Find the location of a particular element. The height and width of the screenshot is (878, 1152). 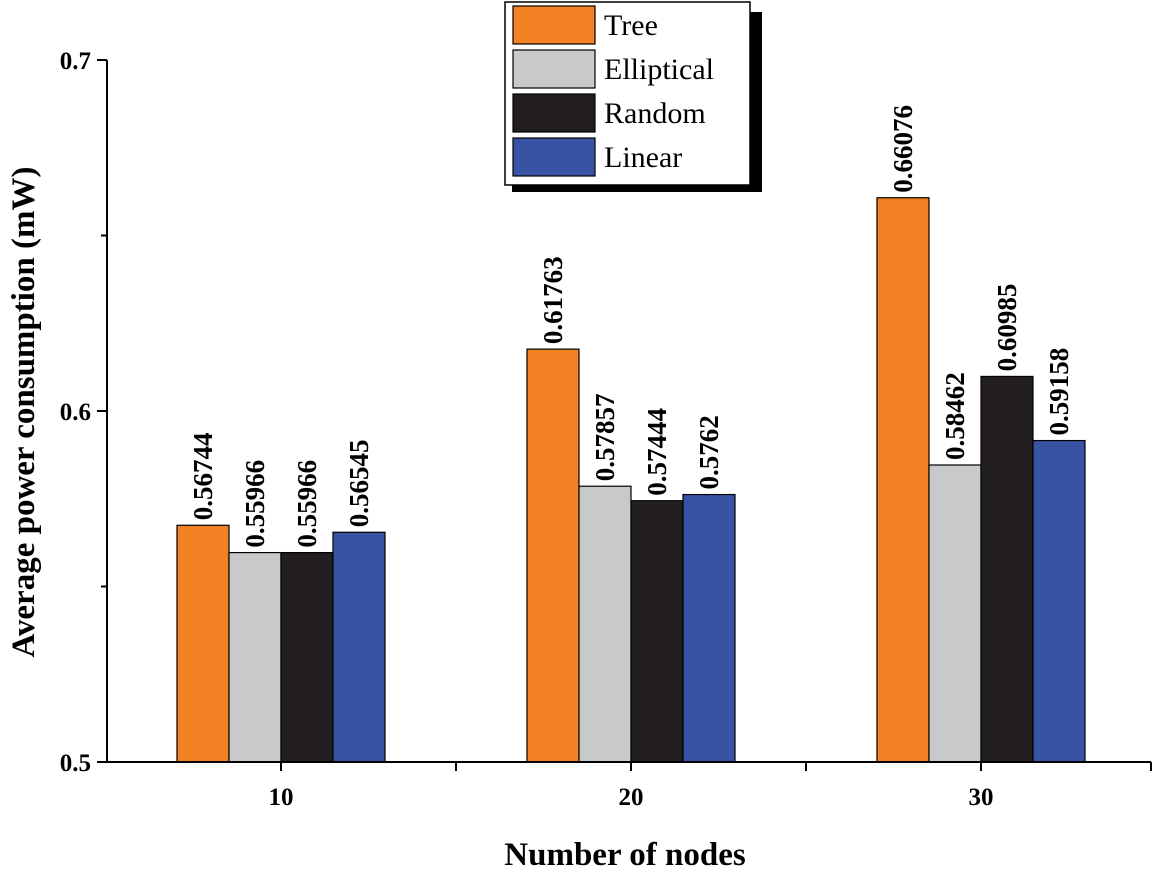

y-axis-title: Average power consumption (mW) is located at coordinates (24, 412).